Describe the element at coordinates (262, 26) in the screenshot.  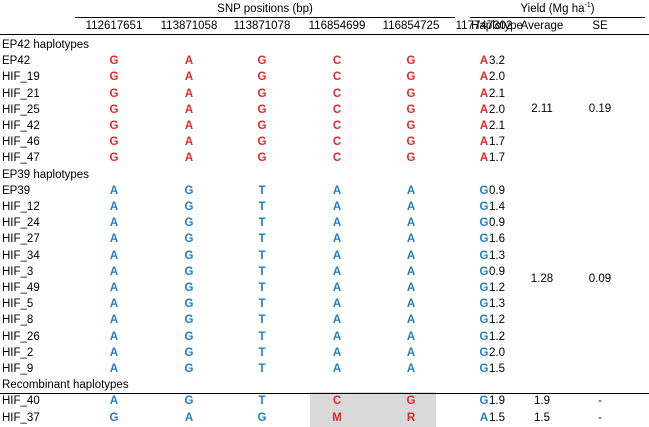
I see `snp-position-header: 113871078` at that location.